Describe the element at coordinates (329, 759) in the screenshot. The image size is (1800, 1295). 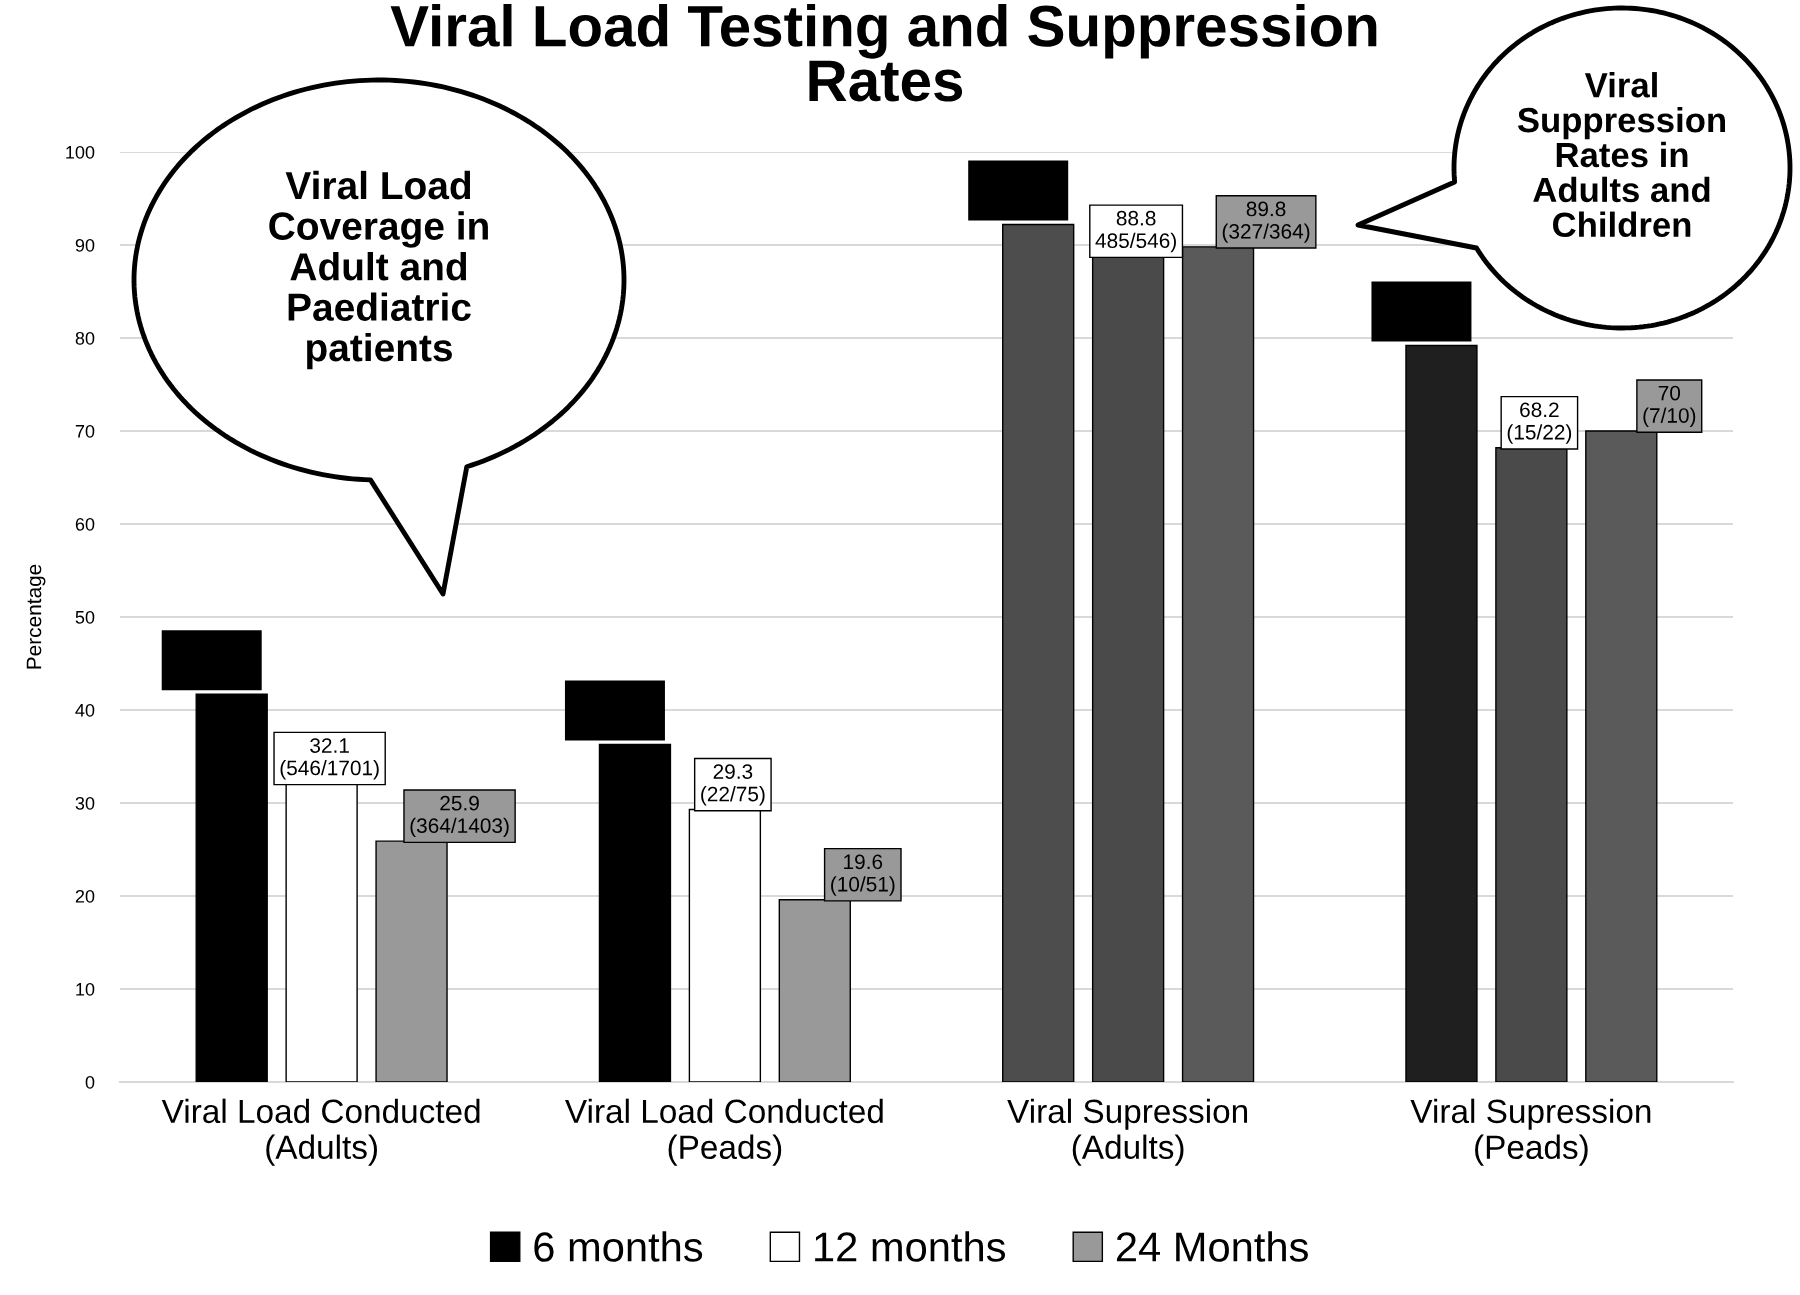
I see `data-label: 32.1 (546/1701)` at that location.